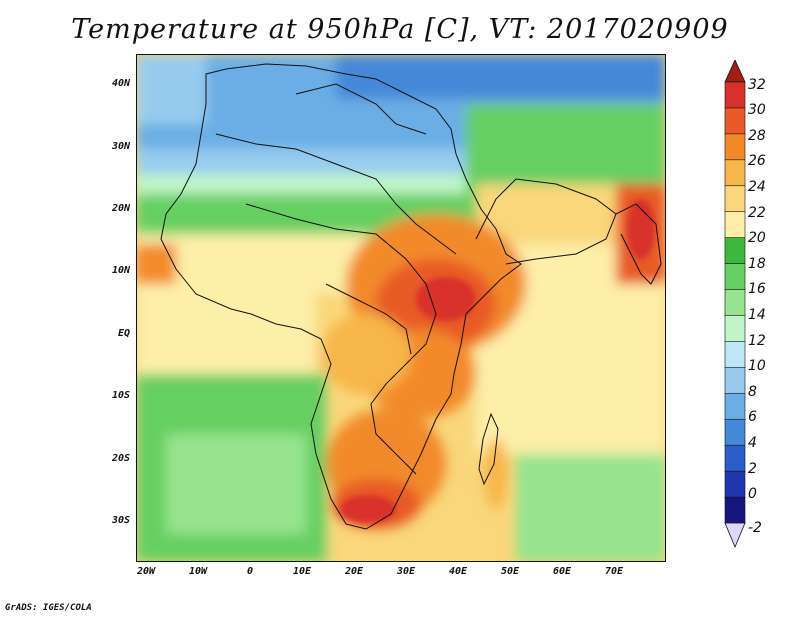  I want to click on lon-label-50e: 50E, so click(510, 571).